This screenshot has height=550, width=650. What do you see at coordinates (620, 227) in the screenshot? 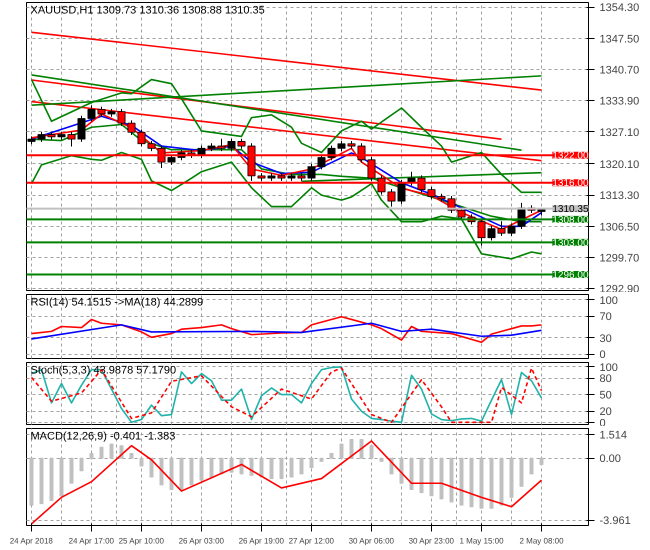
I see `y-tick-label: 1306.50` at bounding box center [620, 227].